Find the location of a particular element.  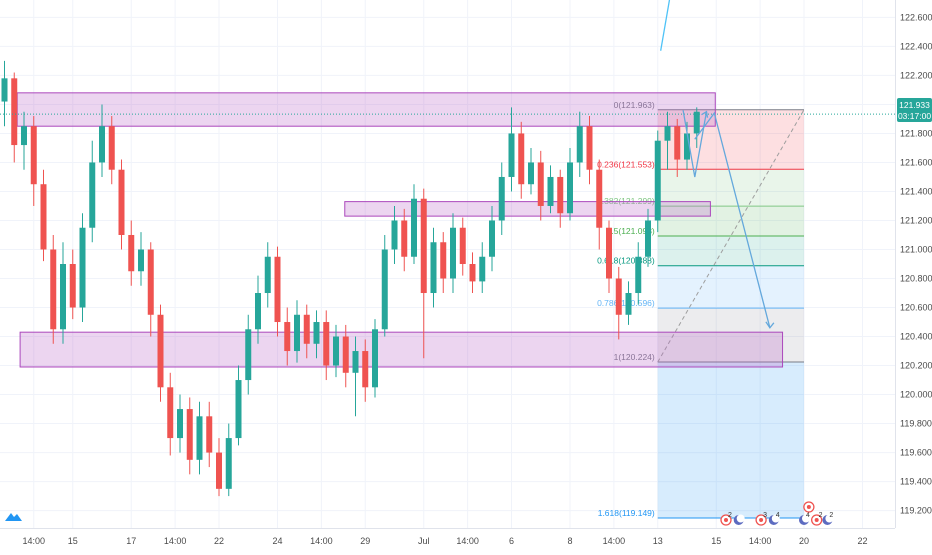

event-count-label: 3 is located at coordinates (765, 515).